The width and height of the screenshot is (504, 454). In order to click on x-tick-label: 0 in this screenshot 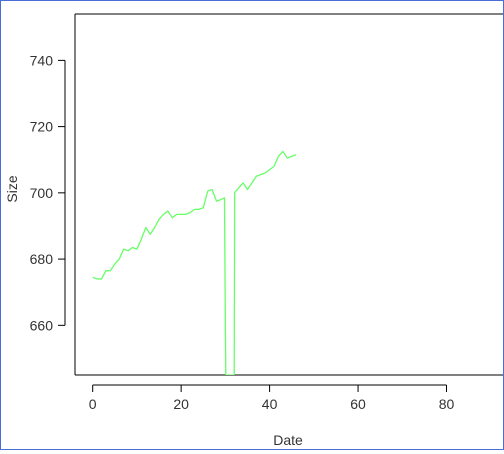, I will do `click(93, 404)`.